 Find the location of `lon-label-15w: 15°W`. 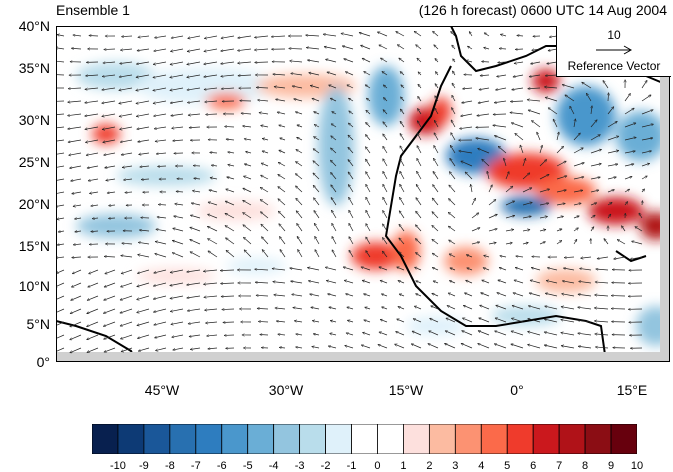

lon-label-15w: 15°W is located at coordinates (406, 390).